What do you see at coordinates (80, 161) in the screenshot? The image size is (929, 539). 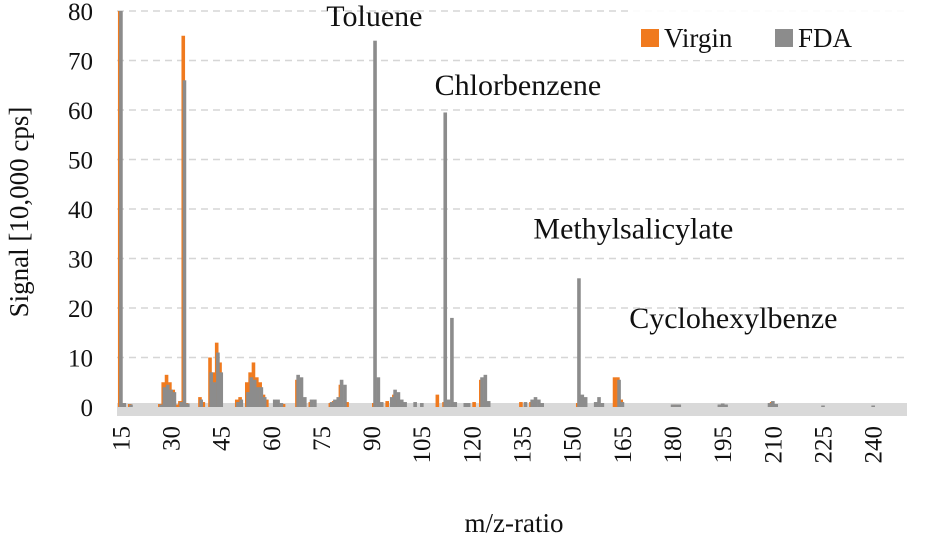 I see `y-tick-label-50: 50` at bounding box center [80, 161].